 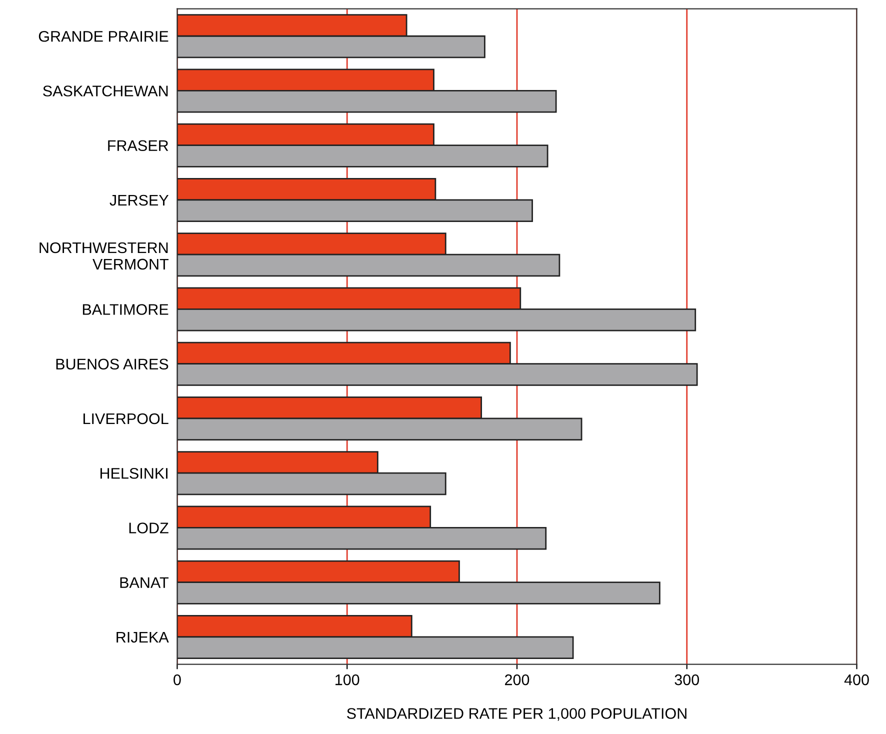 What do you see at coordinates (126, 418) in the screenshot?
I see `y-tick-label: LIVERPOOL` at bounding box center [126, 418].